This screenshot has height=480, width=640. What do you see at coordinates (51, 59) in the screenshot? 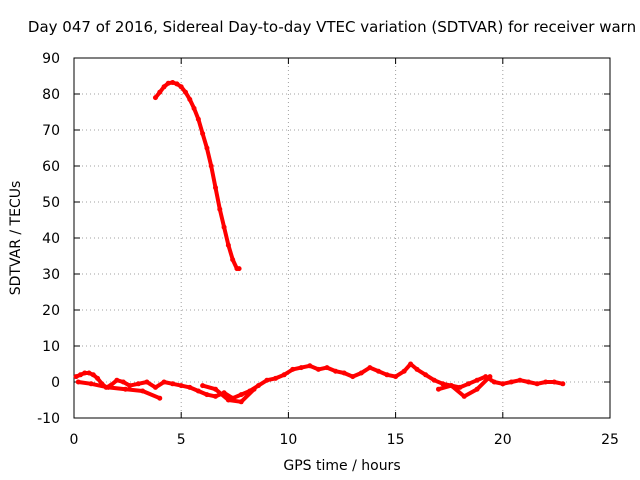
I see `y-tick-label: 90` at bounding box center [51, 59].